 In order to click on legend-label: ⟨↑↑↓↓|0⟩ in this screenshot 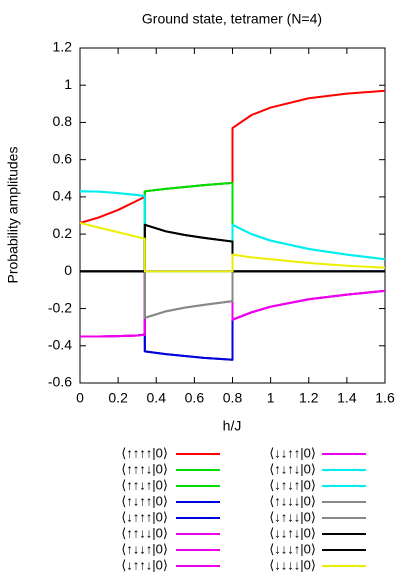, I will do `click(144, 532)`.